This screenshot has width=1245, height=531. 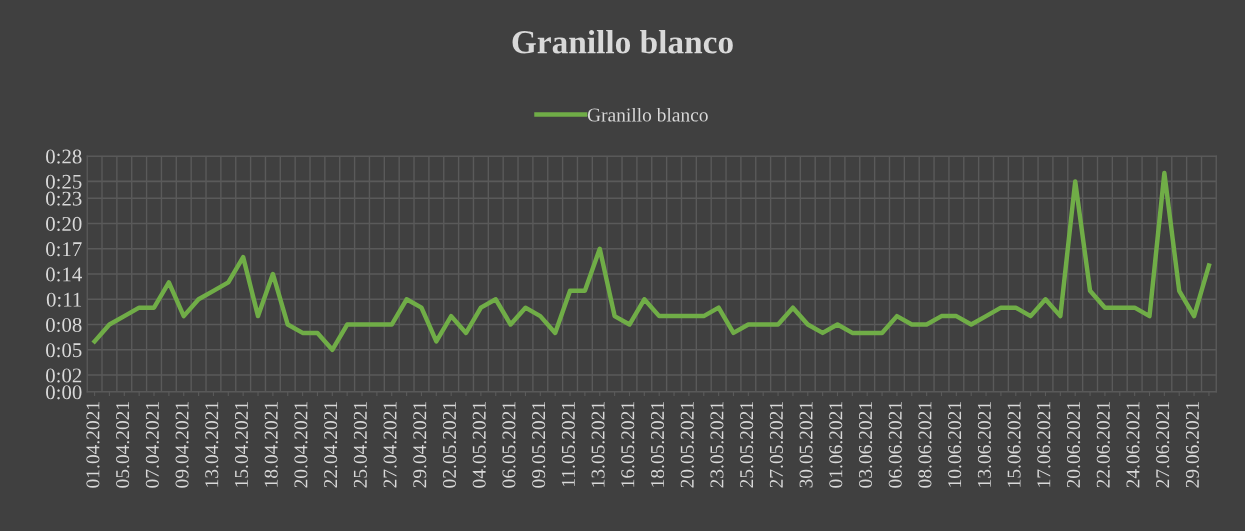 What do you see at coordinates (747, 445) in the screenshot?
I see `x-tick-label: 25.05.2021` at bounding box center [747, 445].